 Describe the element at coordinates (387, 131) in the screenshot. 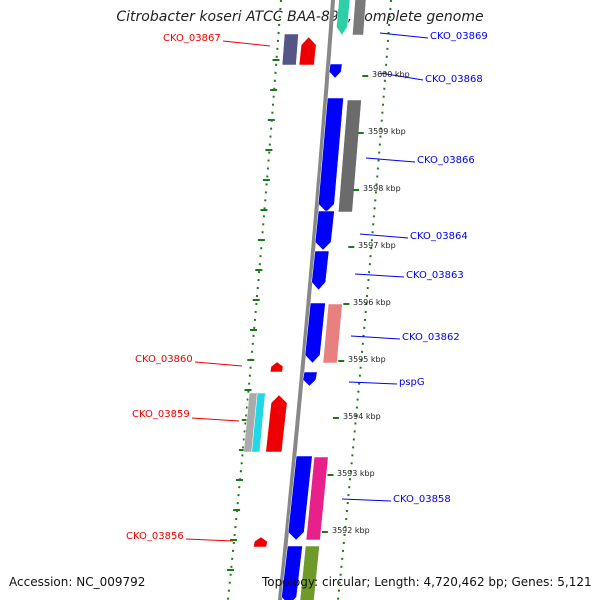

I see `tick-label: 3599 kbp` at that location.